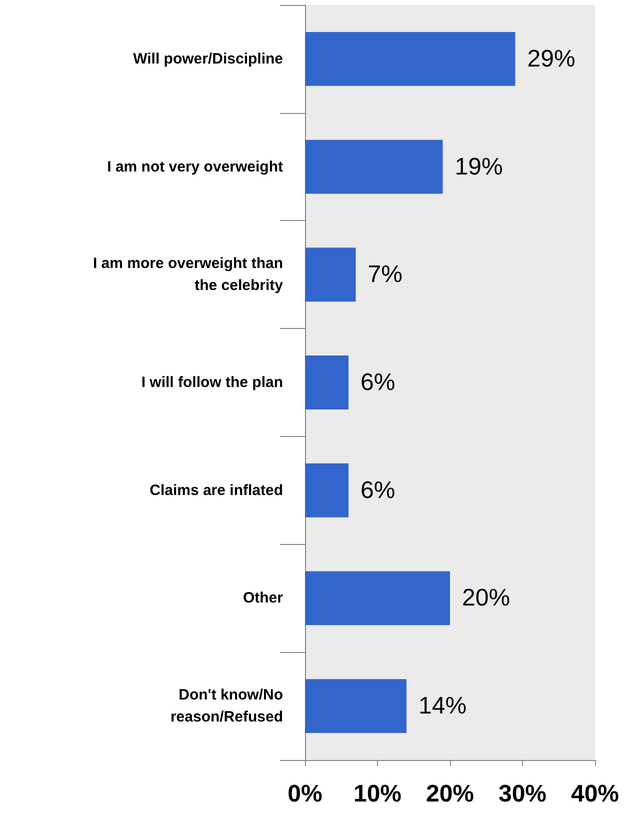 This screenshot has height=822, width=627. What do you see at coordinates (216, 490) in the screenshot?
I see `y-tick-label: Claims are inflated` at bounding box center [216, 490].